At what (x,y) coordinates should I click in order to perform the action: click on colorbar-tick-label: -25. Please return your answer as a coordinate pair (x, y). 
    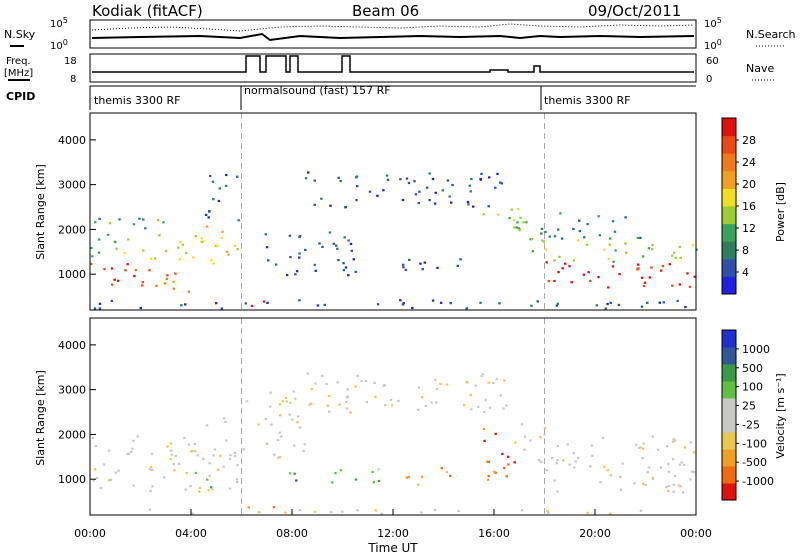
    Looking at the image, I should click on (751, 424).